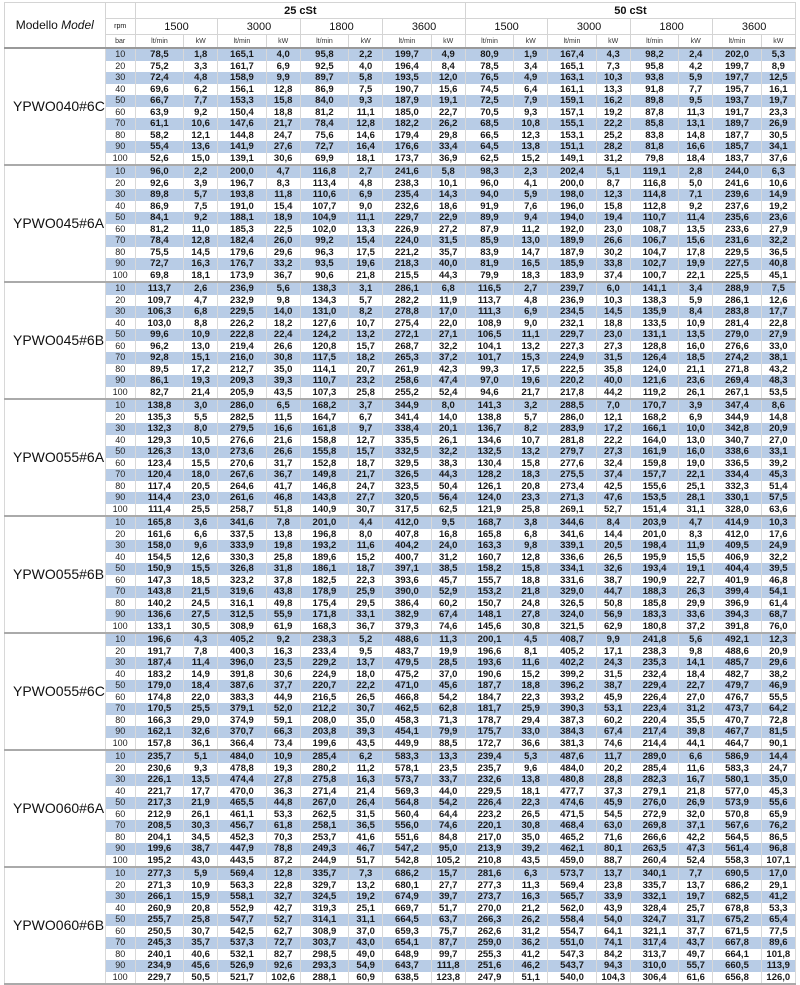 The height and width of the screenshot is (985, 800). What do you see at coordinates (696, 849) in the screenshot?
I see `power-cell: 47,3` at bounding box center [696, 849].